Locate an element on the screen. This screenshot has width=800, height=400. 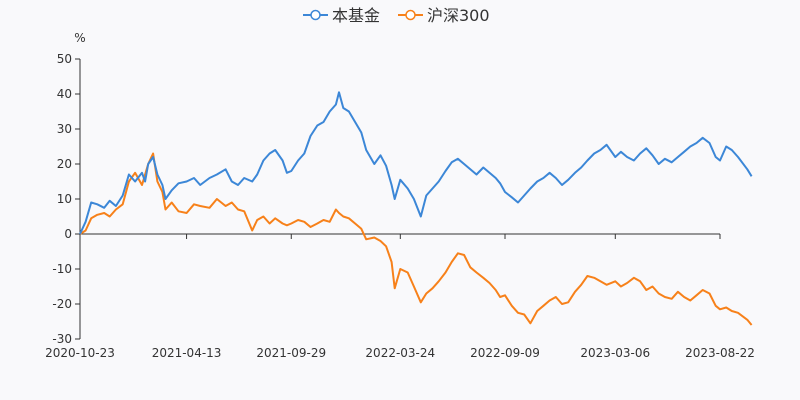
y-tick-label: -30 is located at coordinates (62, 339).